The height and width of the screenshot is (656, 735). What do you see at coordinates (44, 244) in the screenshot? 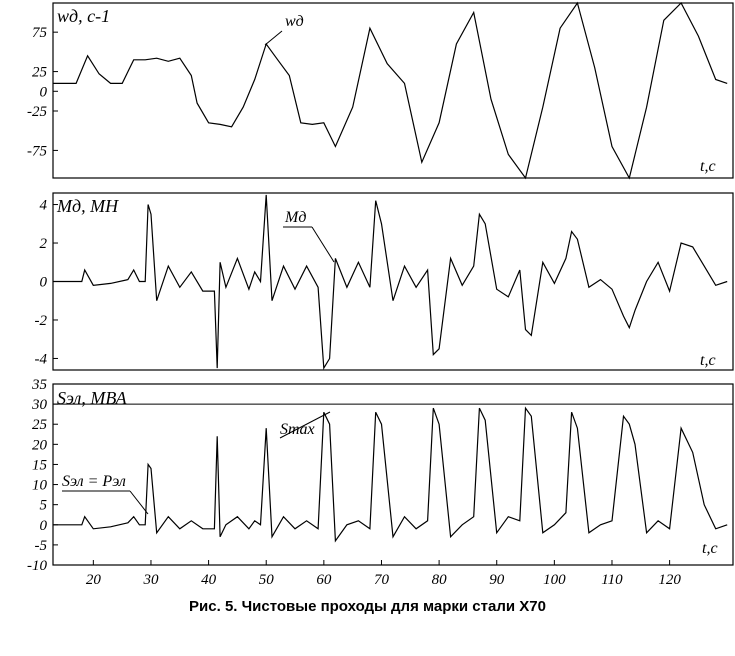
I see `y-tick-label: 2` at bounding box center [44, 244].